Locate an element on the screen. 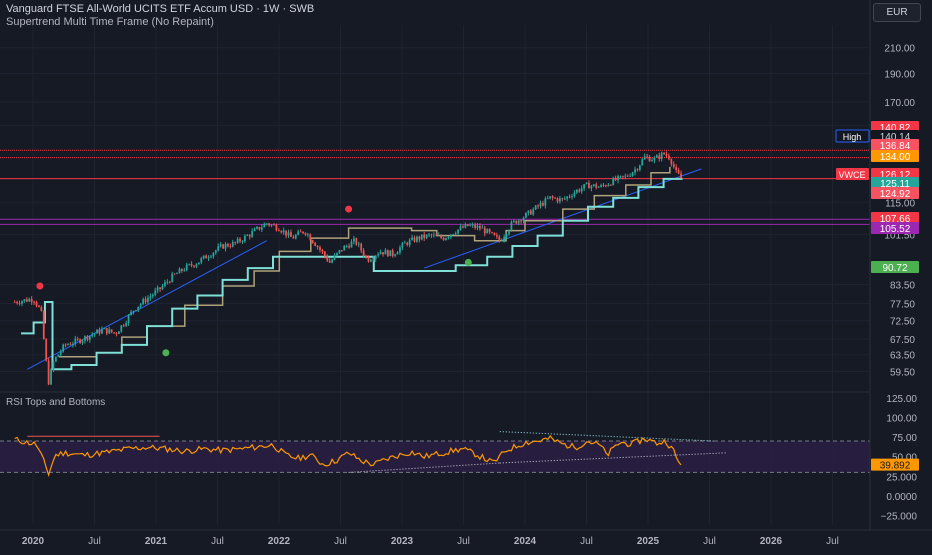  x-tick-label: Jul is located at coordinates (586, 541).